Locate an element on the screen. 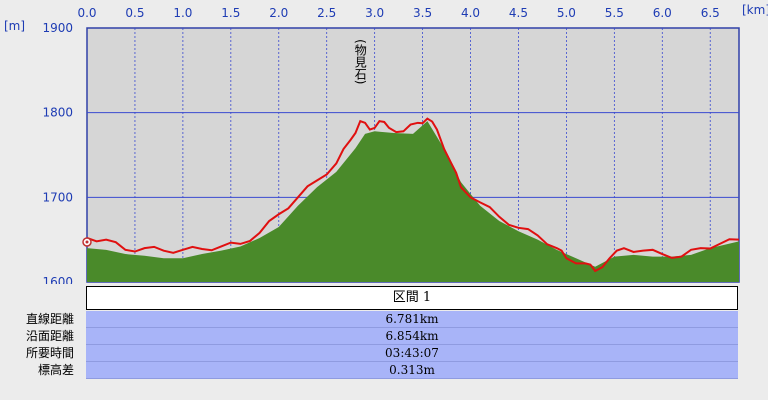  y-axis-label: [m] is located at coordinates (14, 26).